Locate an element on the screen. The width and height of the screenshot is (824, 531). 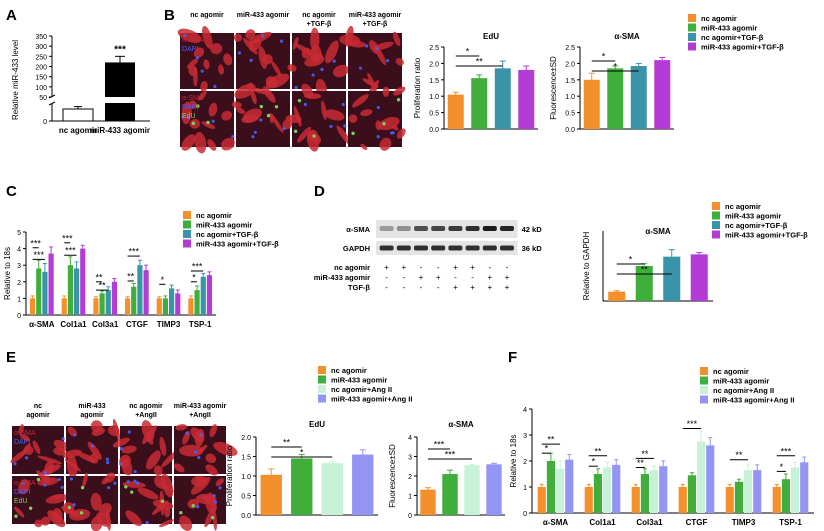
legend-label: nc agomir+Ang II is located at coordinates (361, 389).